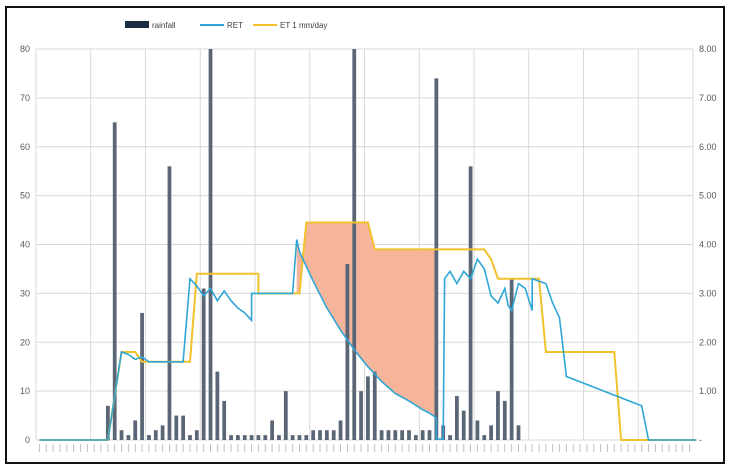 This screenshot has height=472, width=736. Describe the element at coordinates (708, 293) in the screenshot. I see `y-right-tick-label: 3.00` at that location.